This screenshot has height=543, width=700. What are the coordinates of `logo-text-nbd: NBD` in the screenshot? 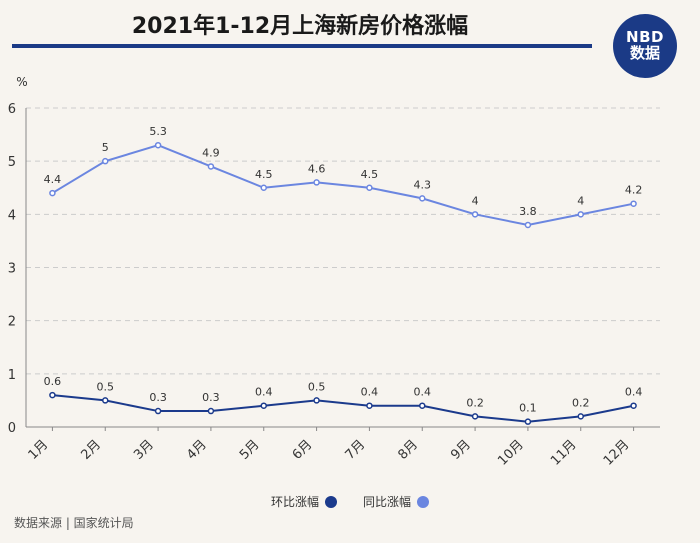 It's located at (645, 37).